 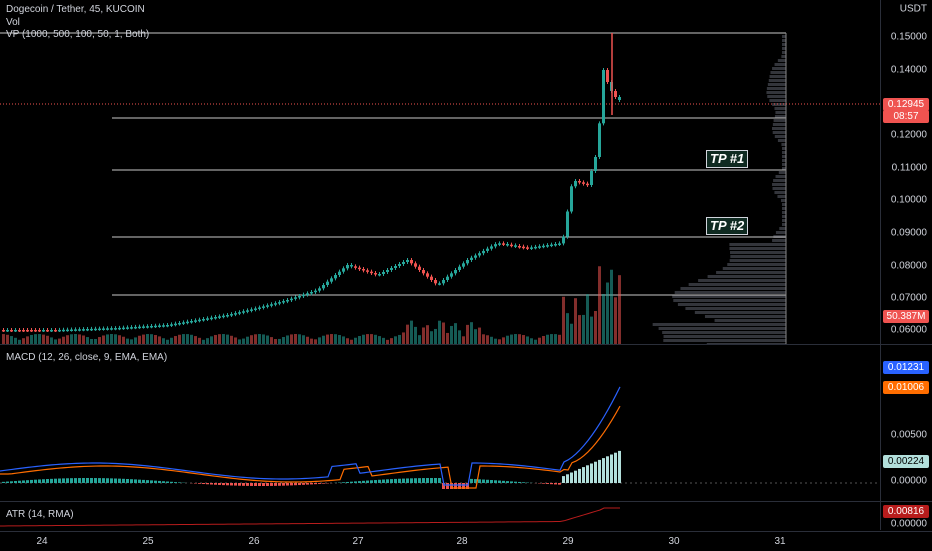 I want to click on date-label: 26, so click(x=253, y=541).